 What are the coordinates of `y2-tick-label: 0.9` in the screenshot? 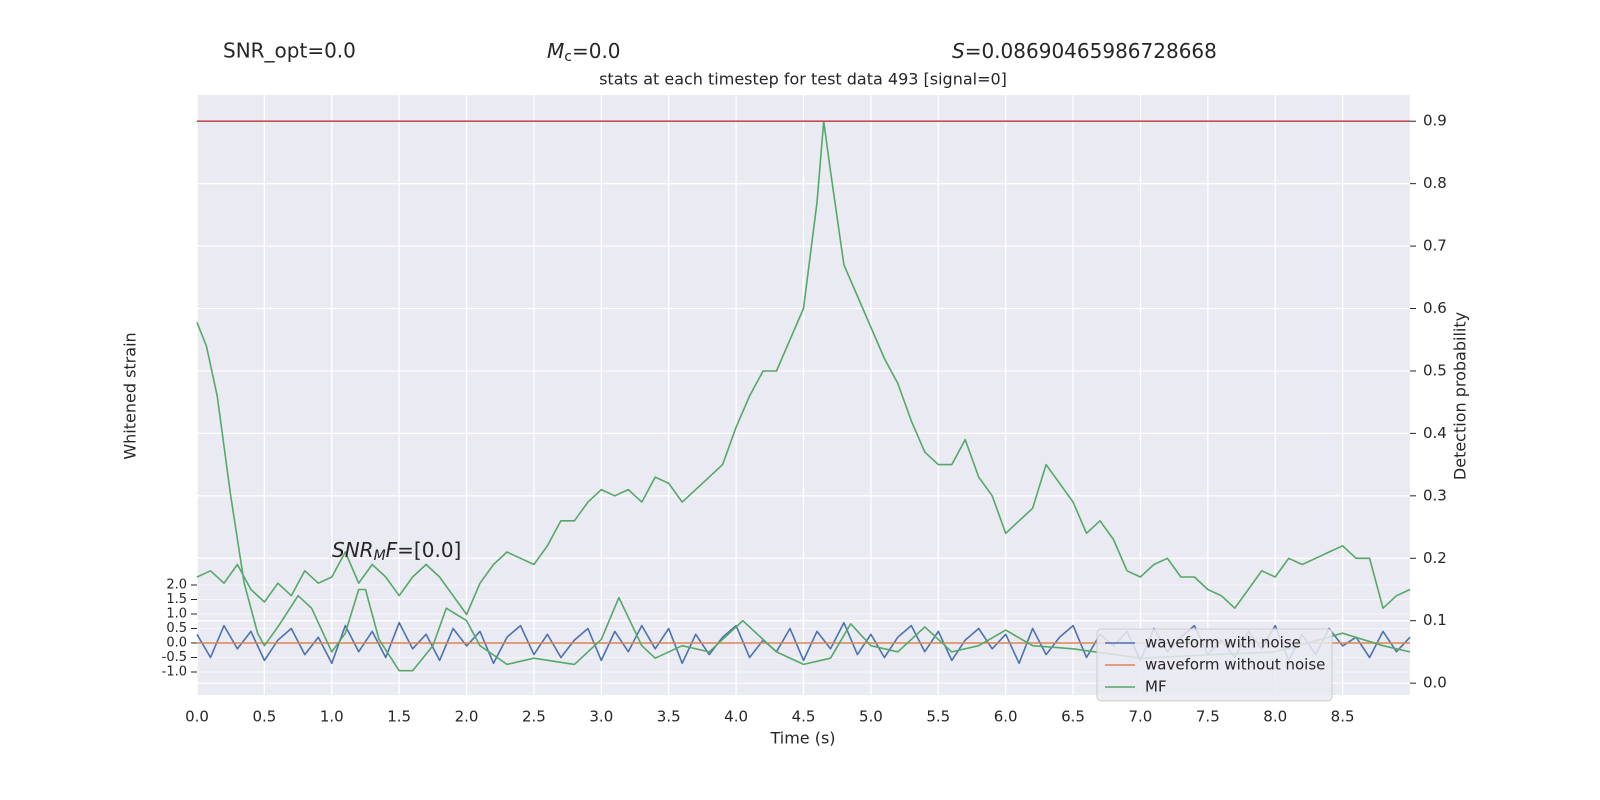 It's located at (1435, 121).